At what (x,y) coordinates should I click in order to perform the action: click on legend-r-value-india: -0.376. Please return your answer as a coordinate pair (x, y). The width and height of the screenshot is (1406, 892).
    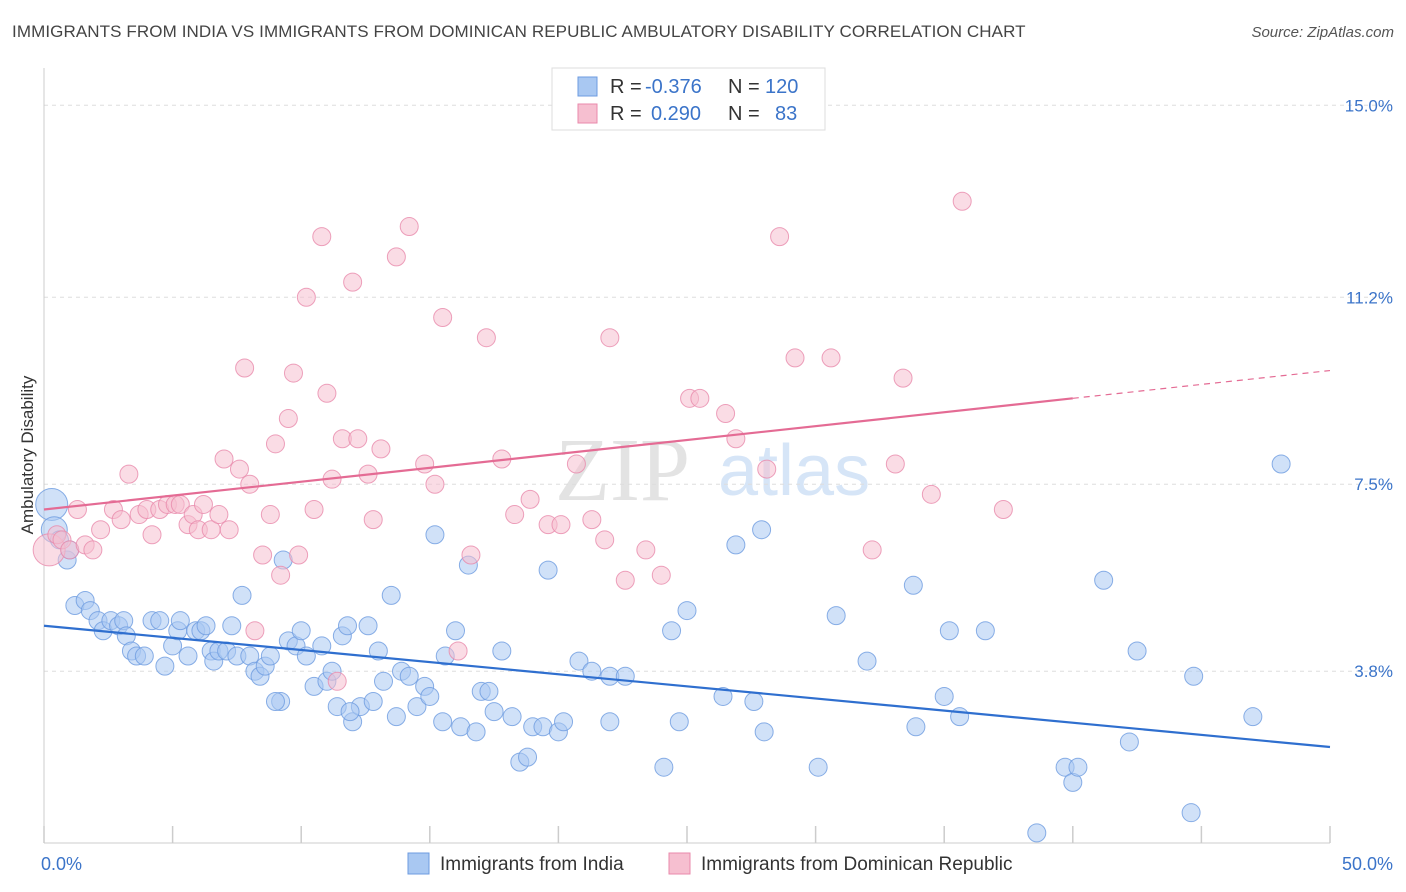
    Looking at the image, I should click on (673, 87).